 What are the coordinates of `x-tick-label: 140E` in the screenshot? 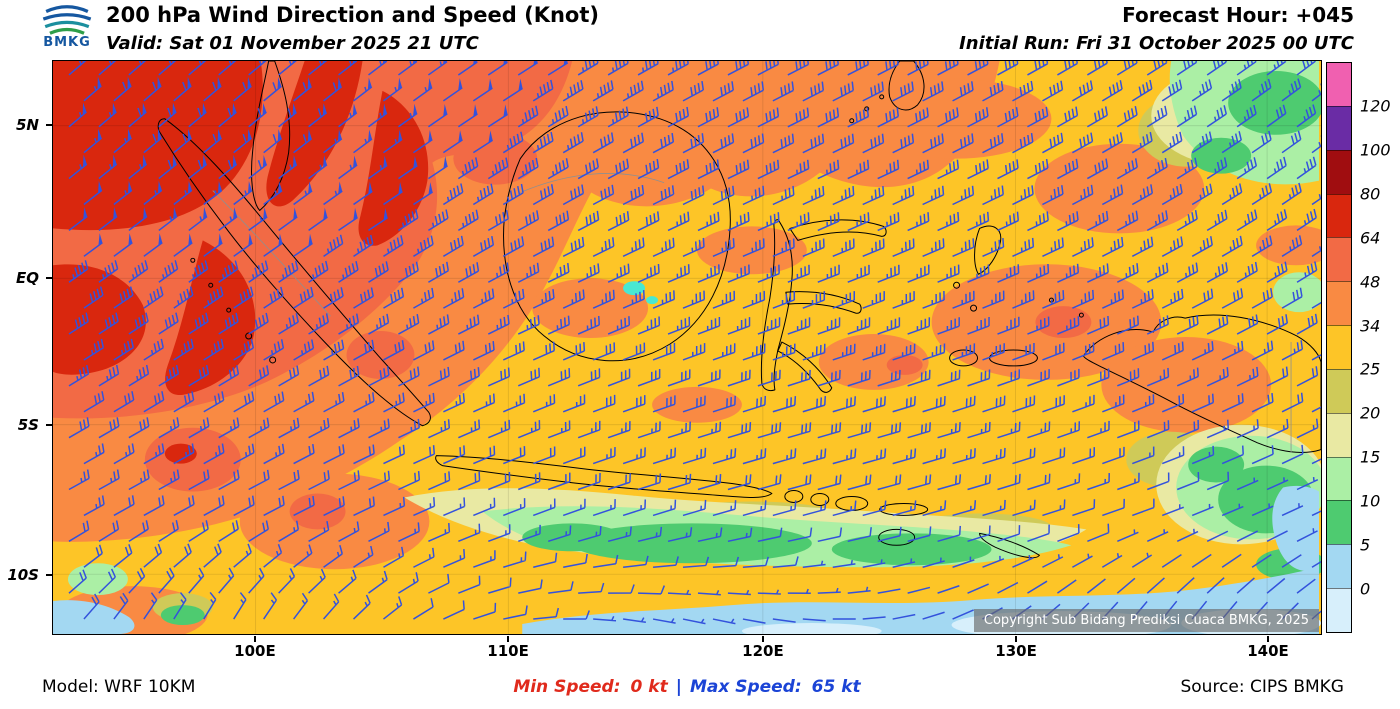 It's located at (1268, 651).